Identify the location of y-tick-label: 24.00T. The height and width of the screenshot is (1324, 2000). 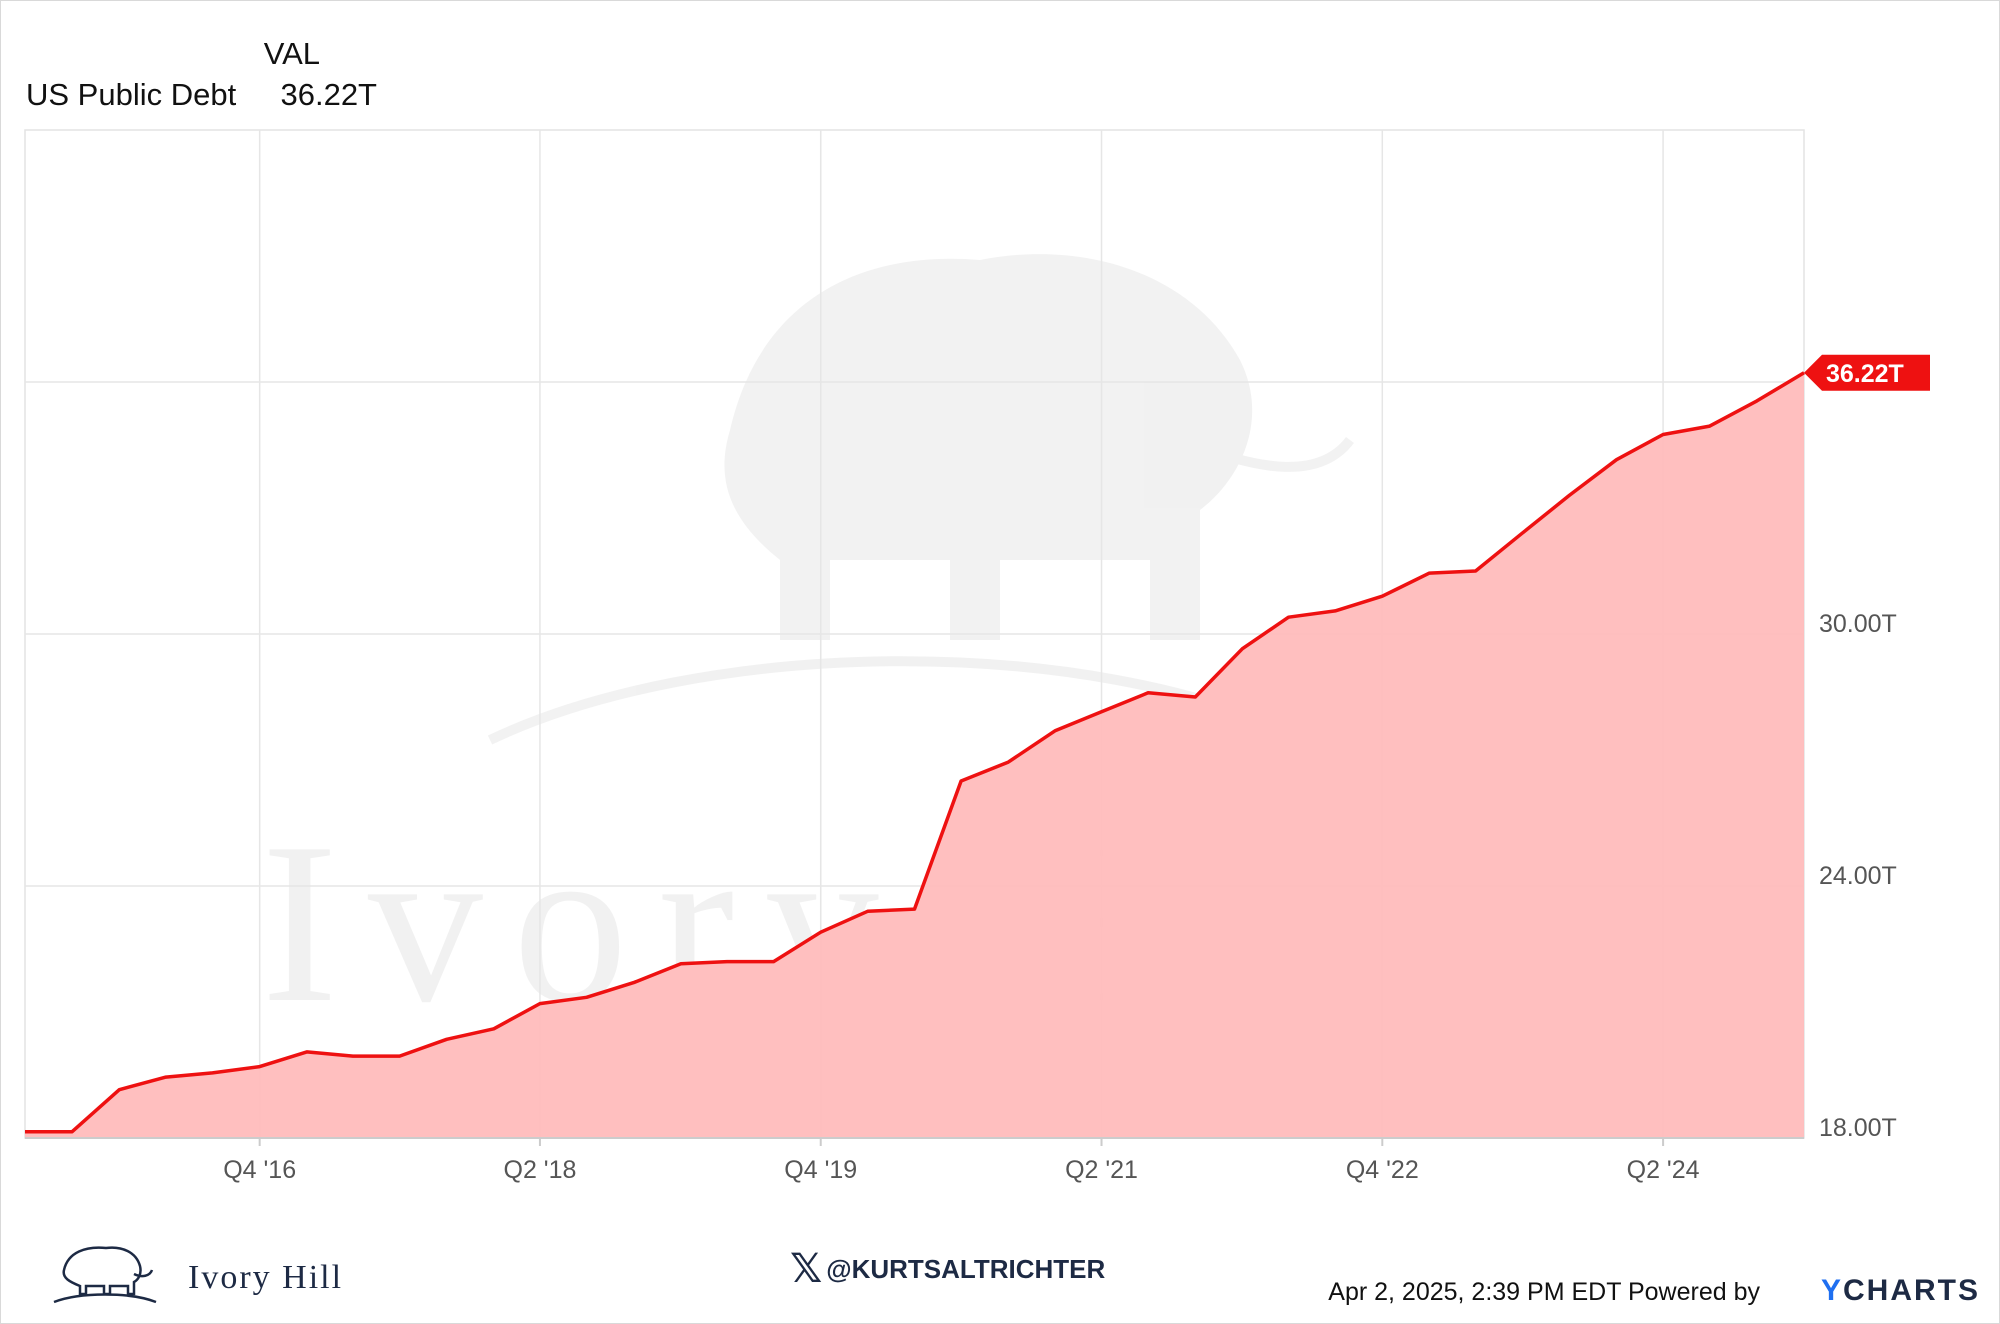
(1858, 876).